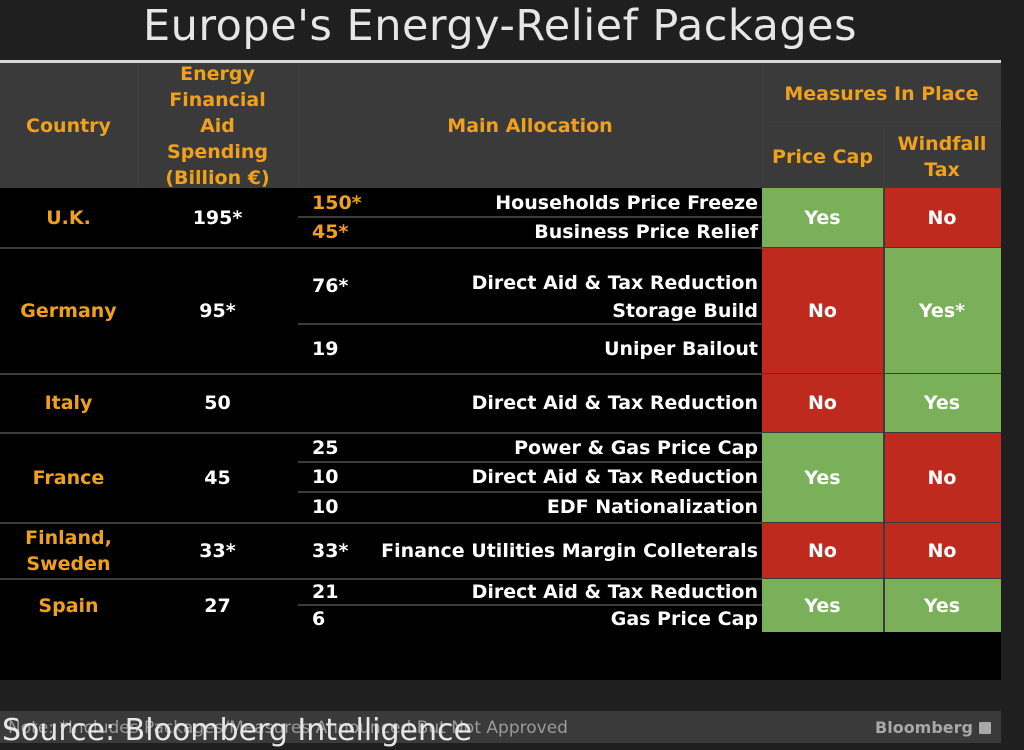  I want to click on title-rule, so click(500, 61).